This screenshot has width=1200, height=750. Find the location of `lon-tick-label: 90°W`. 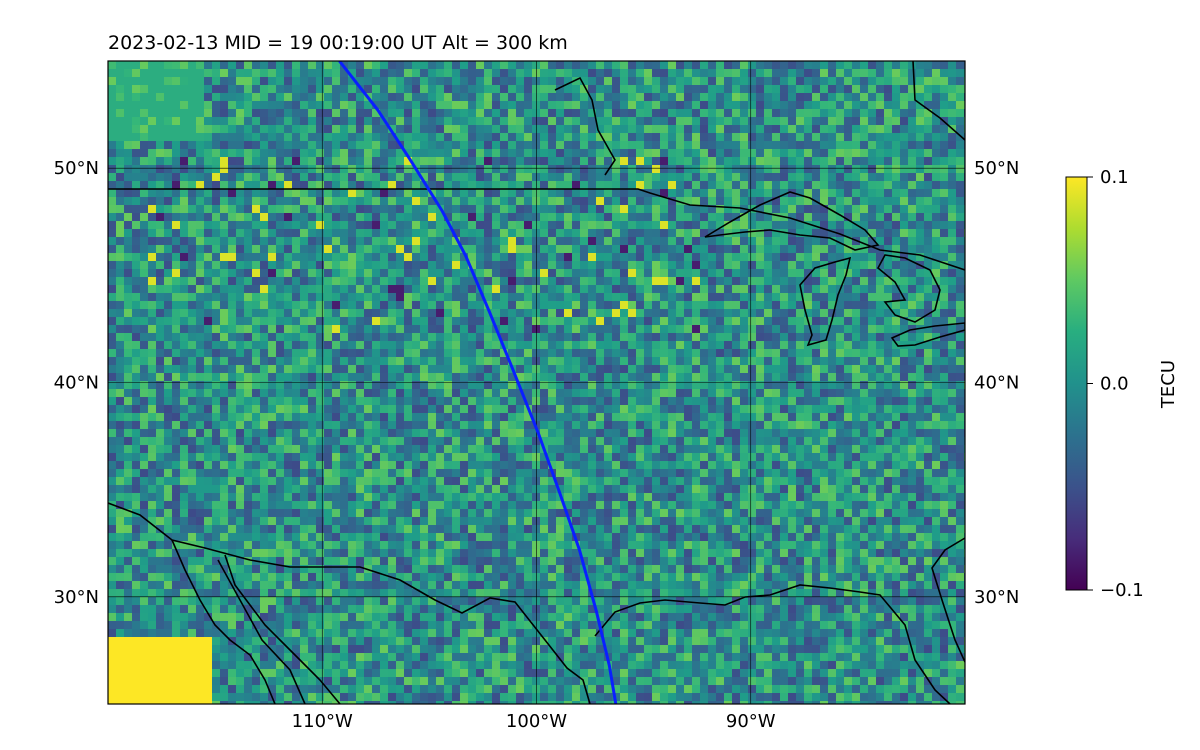

lon-tick-label: 90°W is located at coordinates (751, 721).